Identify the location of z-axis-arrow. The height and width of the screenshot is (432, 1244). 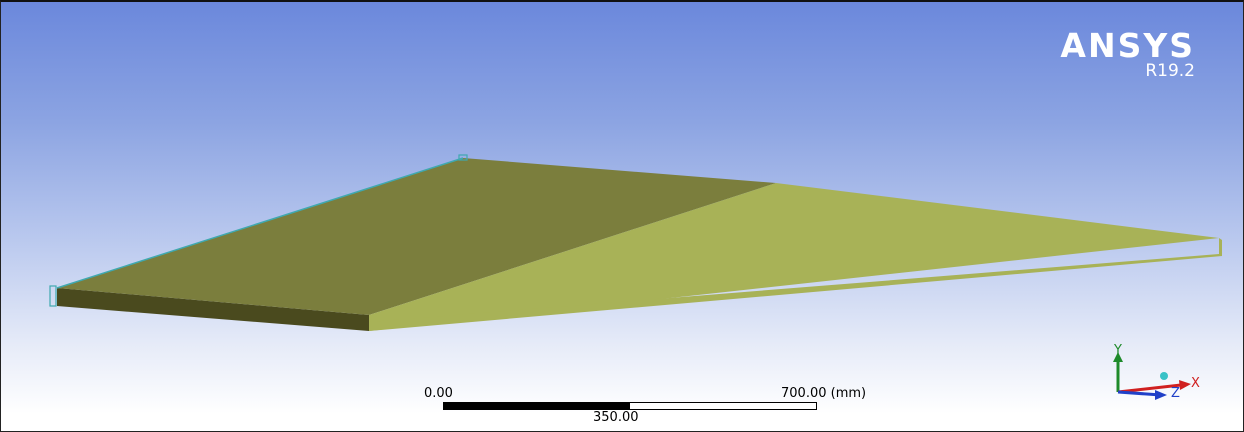
(1161, 395).